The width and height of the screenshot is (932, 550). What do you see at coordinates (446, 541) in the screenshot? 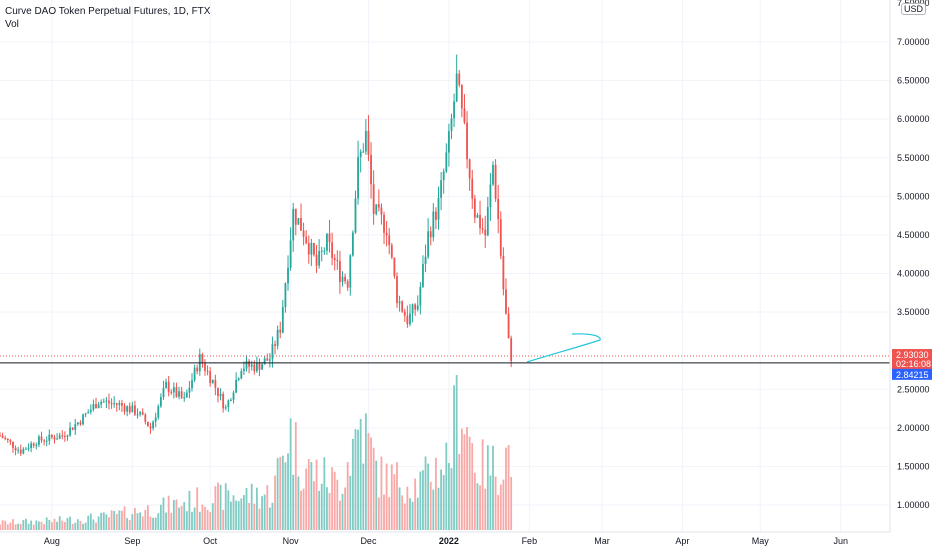
I see `time-axis: Aug Sep Oct Nov Dec 2022 Feb Mar Apr May Jun` at bounding box center [446, 541].